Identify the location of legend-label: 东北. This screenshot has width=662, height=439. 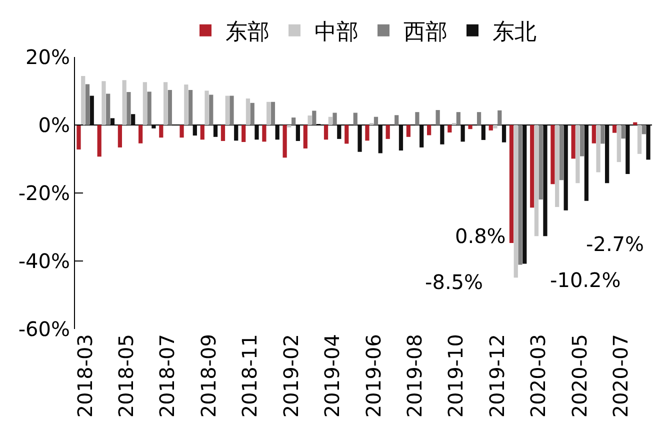
(514, 32).